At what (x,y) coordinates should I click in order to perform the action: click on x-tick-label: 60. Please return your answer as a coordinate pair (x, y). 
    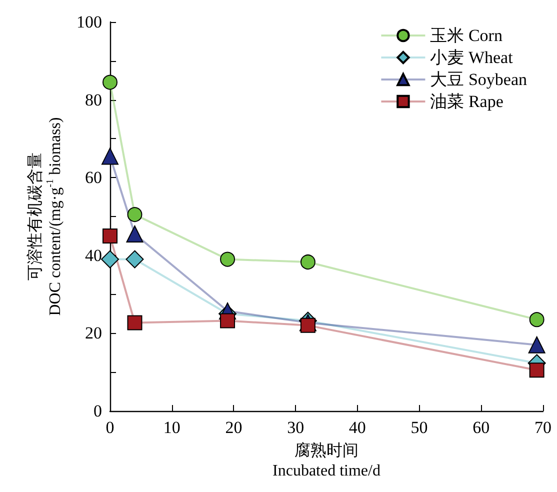
    Looking at the image, I should click on (481, 427).